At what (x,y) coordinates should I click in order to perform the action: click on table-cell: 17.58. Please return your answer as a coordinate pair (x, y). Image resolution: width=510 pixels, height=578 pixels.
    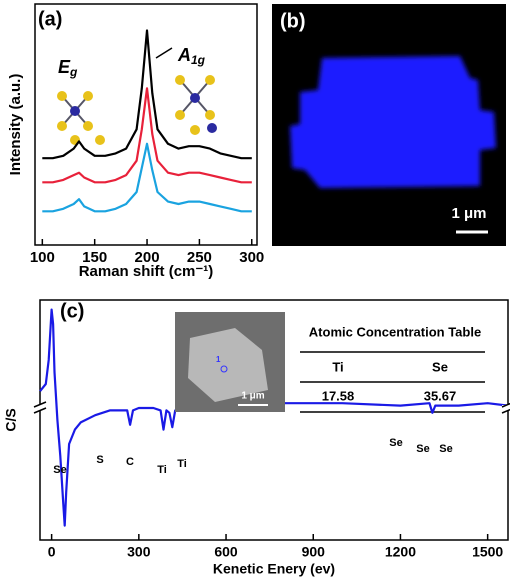
    Looking at the image, I should click on (338, 395).